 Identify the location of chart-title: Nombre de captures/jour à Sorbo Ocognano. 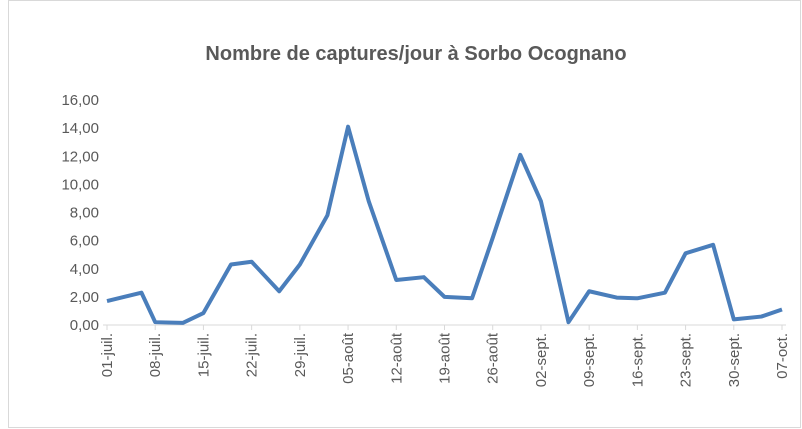
(415, 54).